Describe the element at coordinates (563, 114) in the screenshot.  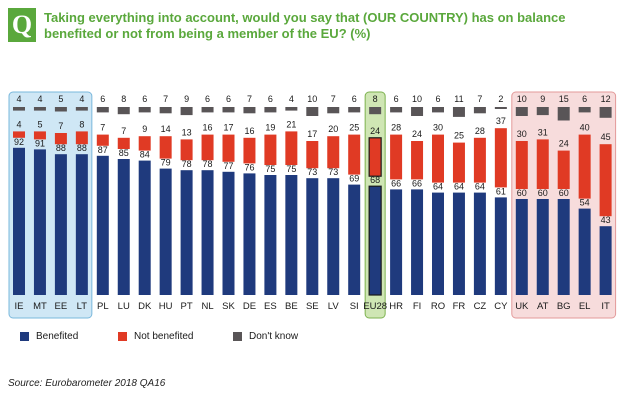
I see `bar-dont-know-BG` at that location.